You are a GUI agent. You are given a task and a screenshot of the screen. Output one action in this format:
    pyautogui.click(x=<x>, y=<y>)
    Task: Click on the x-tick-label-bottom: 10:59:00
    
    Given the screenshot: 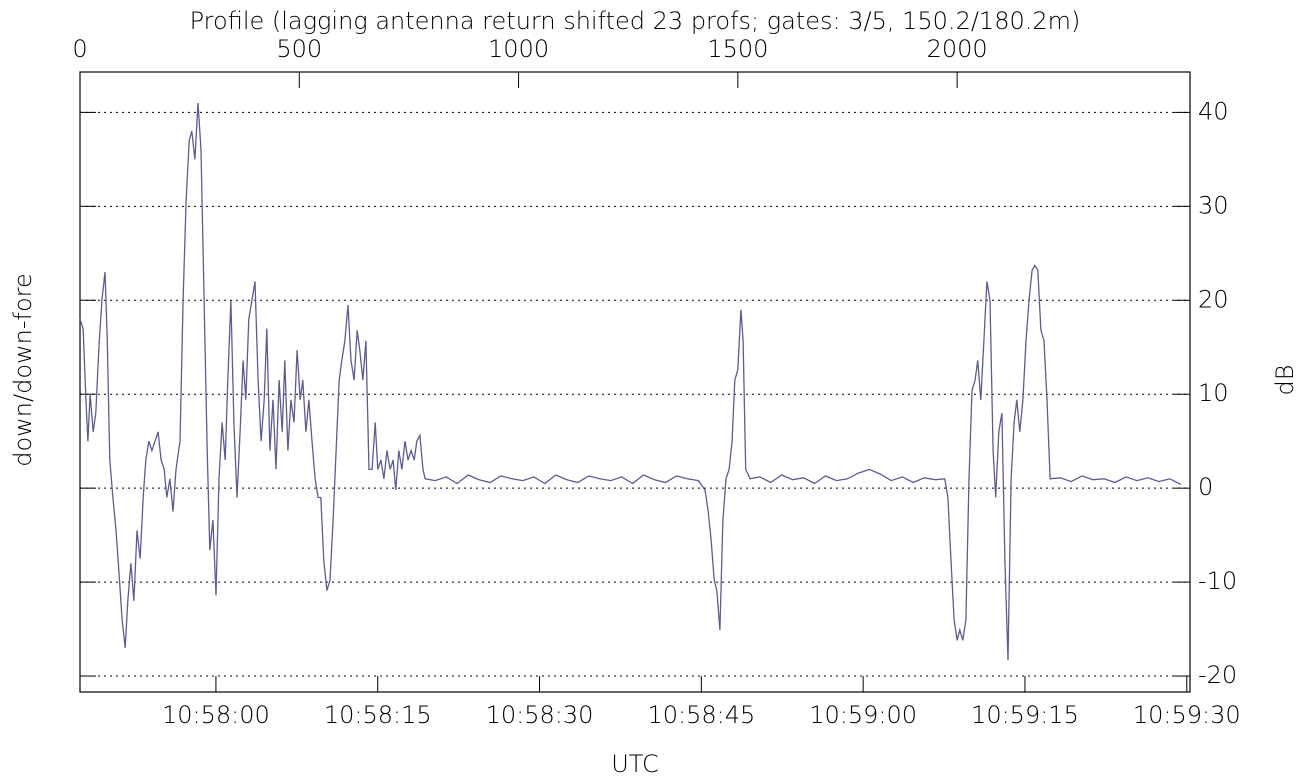 What is the action you would take?
    pyautogui.click(x=863, y=715)
    